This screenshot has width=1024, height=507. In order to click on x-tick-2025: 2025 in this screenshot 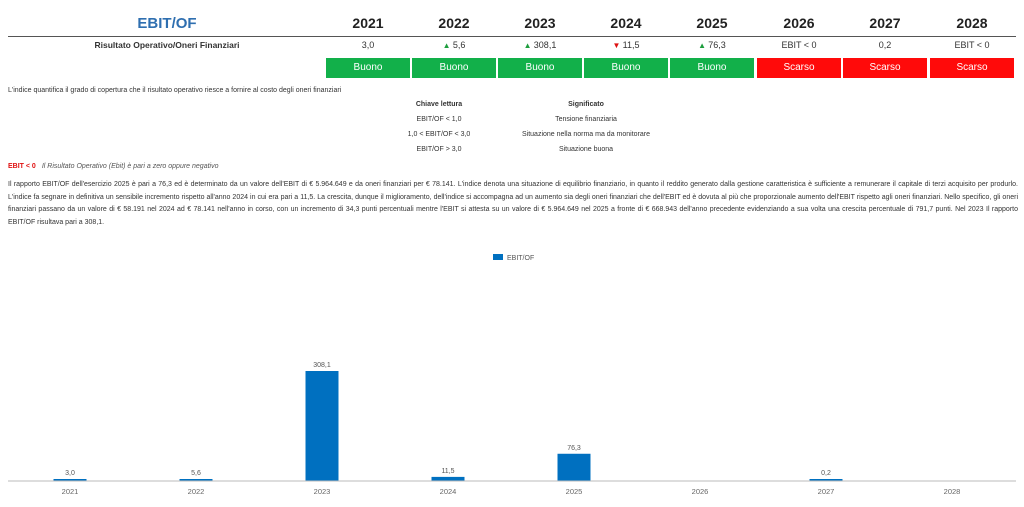, I will do `click(574, 491)`.